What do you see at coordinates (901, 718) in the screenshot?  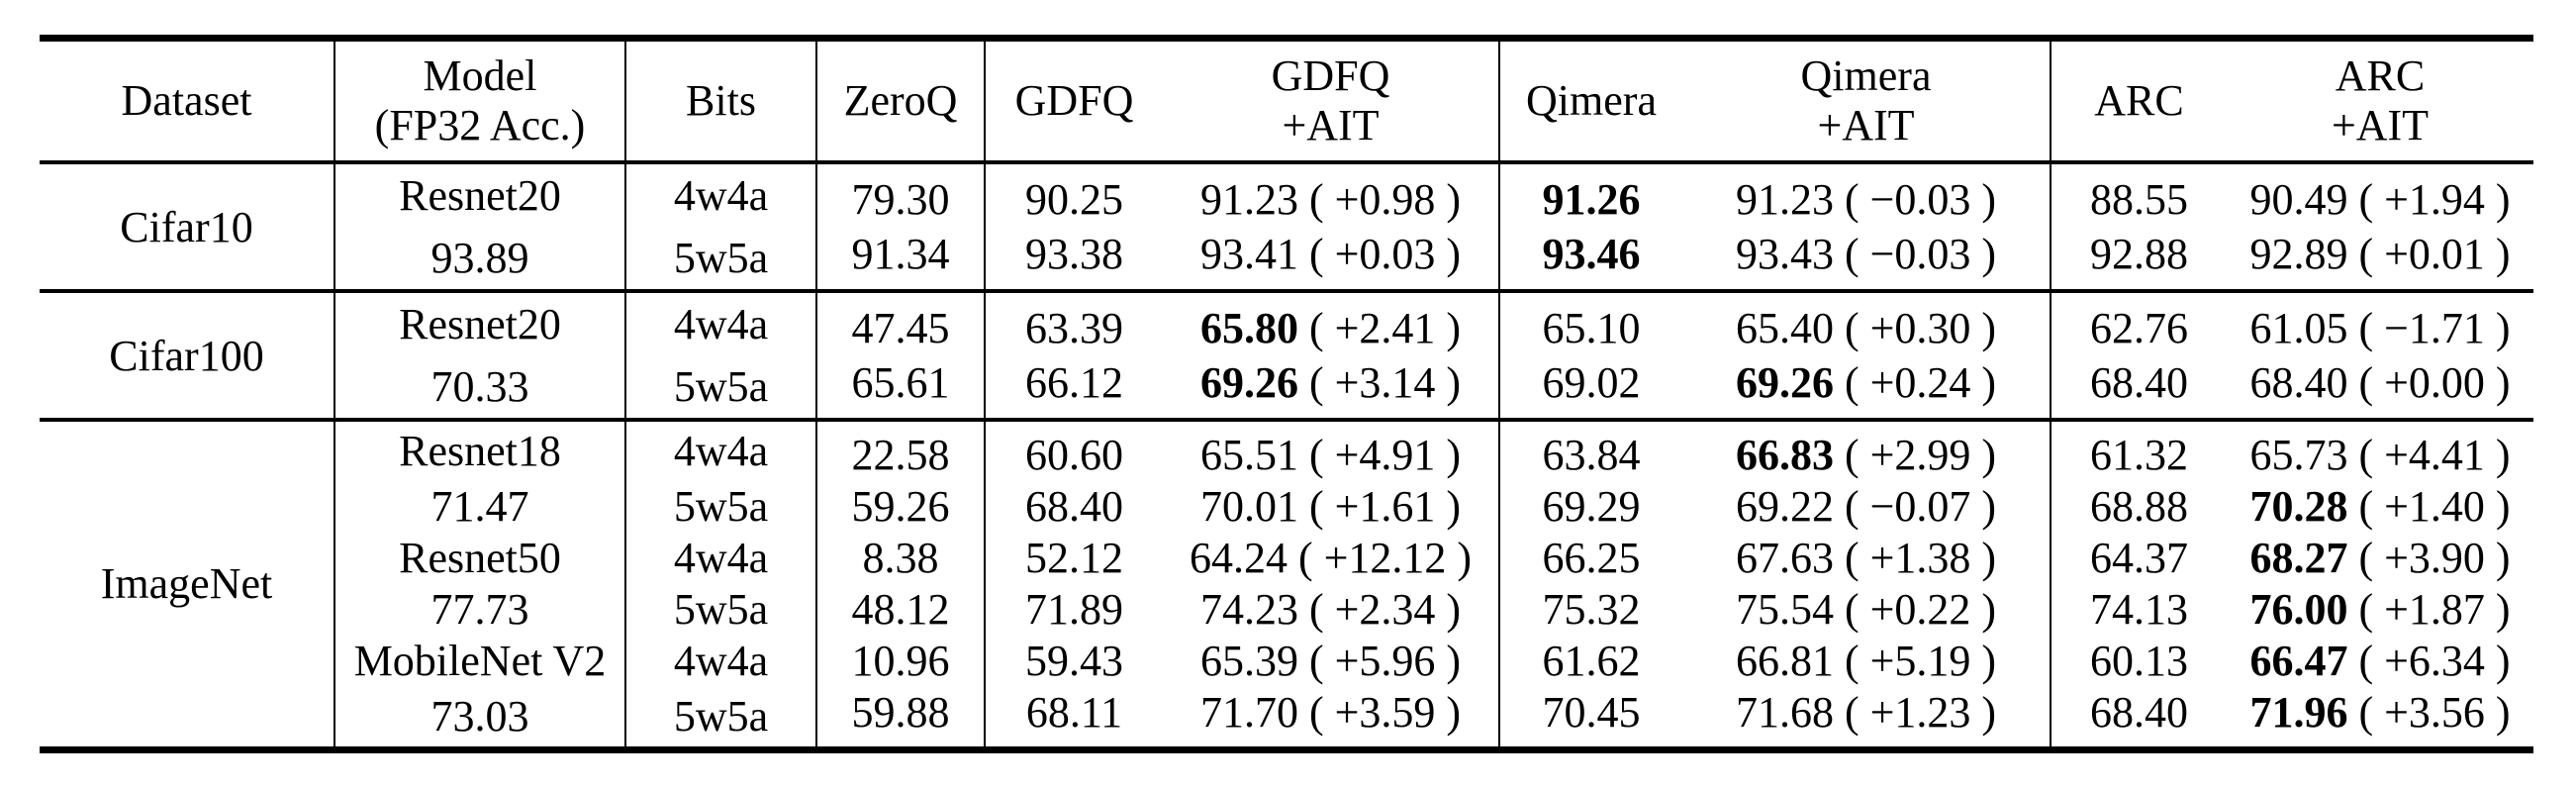 I see `cell-zeroq: 59.88` at bounding box center [901, 718].